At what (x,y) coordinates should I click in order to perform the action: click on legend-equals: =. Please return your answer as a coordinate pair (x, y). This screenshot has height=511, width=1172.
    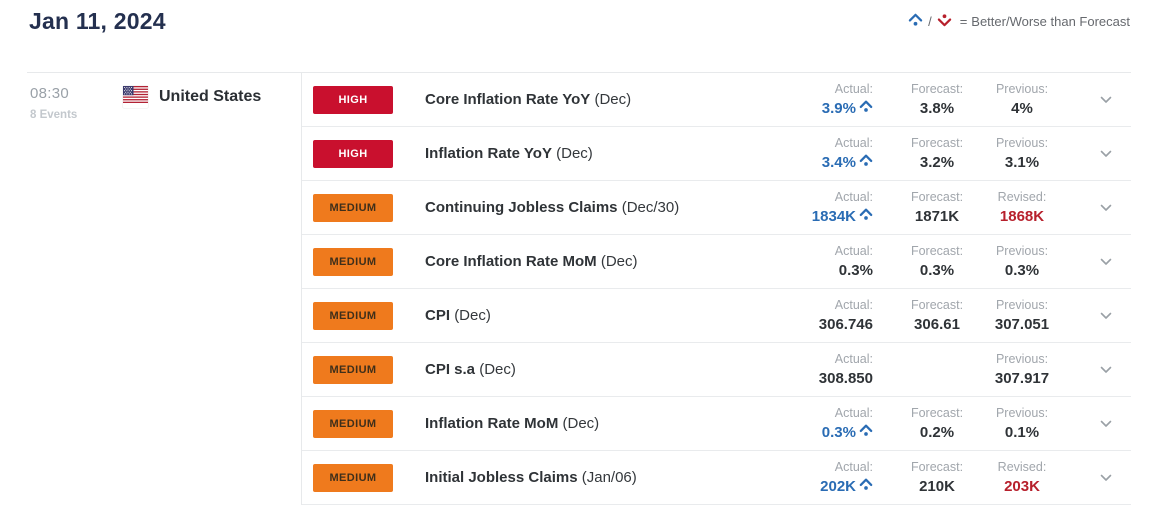
    Looking at the image, I should click on (963, 21).